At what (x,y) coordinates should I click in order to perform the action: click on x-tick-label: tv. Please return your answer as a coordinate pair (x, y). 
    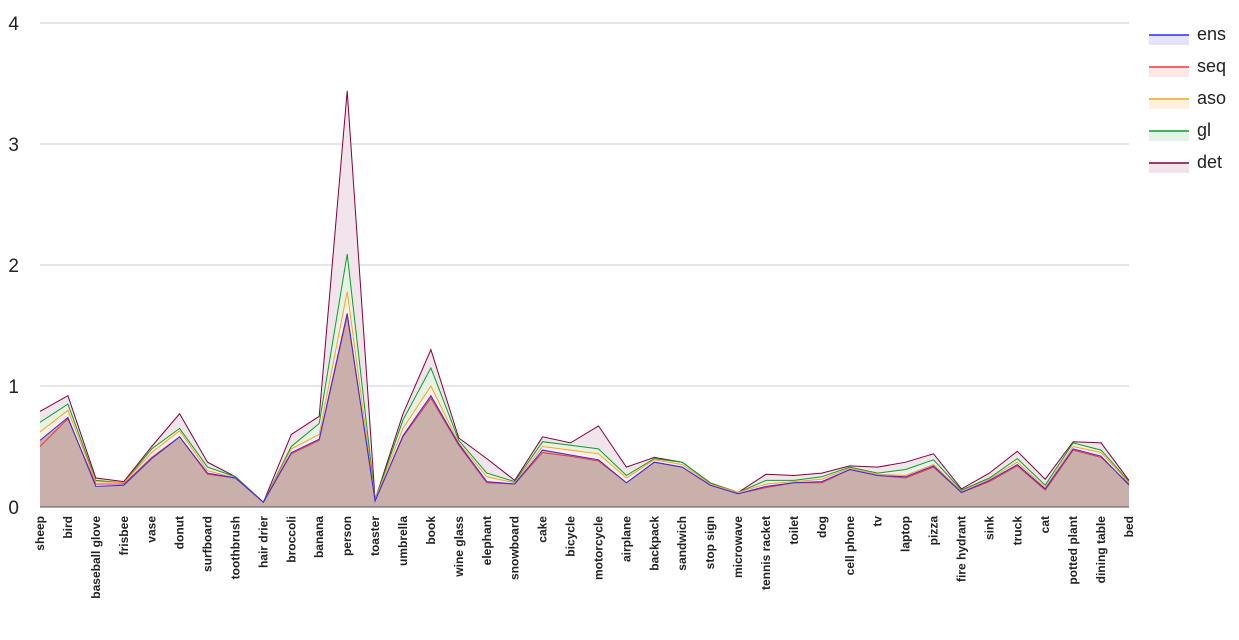
    Looking at the image, I should click on (878, 521).